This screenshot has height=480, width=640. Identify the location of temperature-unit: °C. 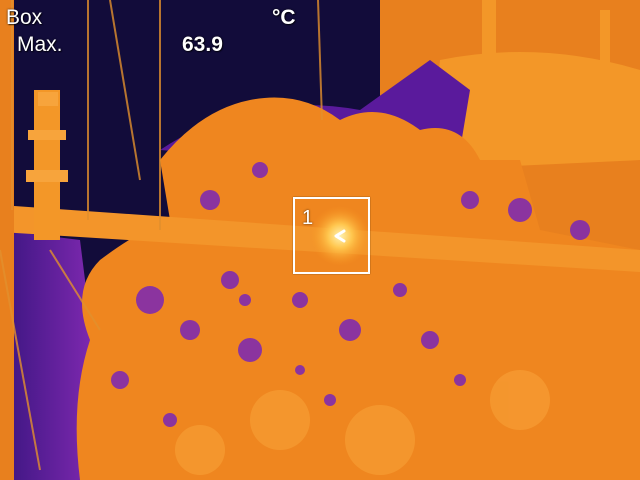
(284, 17).